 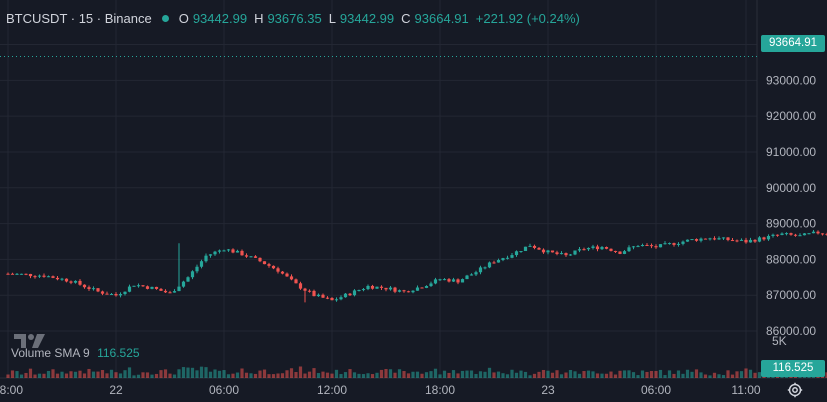 I want to click on price-tick-label: 90000.00, so click(x=791, y=188).